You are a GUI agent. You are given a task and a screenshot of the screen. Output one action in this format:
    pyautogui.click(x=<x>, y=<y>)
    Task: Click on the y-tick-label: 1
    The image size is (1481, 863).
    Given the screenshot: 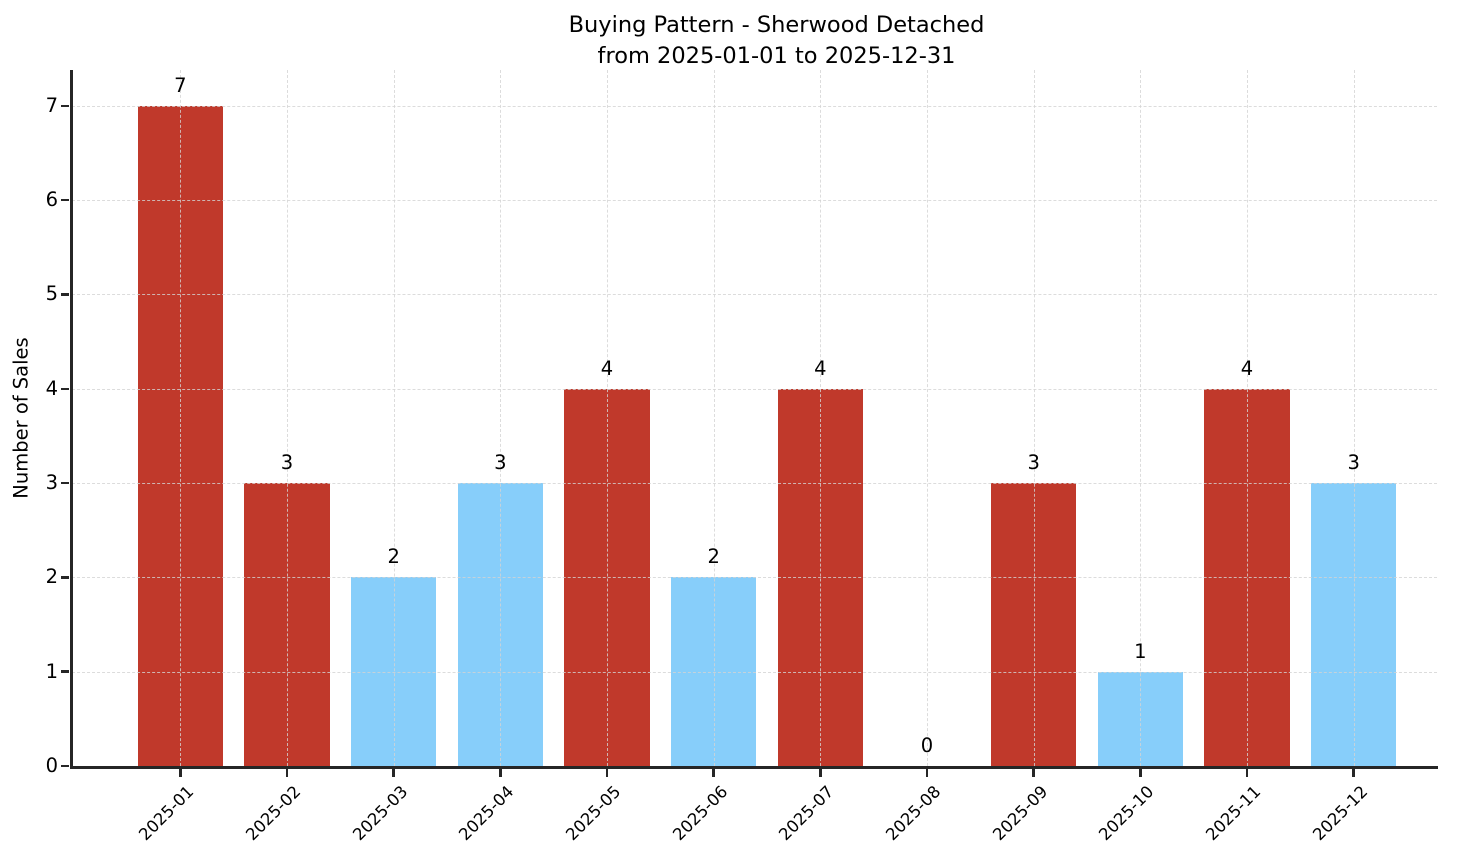 What is the action you would take?
    pyautogui.click(x=51, y=671)
    